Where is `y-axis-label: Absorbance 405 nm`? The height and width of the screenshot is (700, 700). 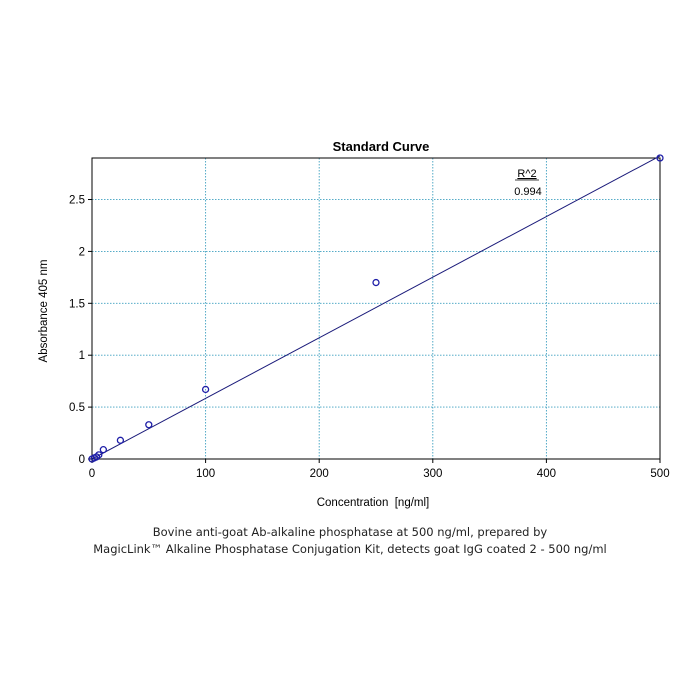
y-axis-label: Absorbance 405 nm is located at coordinates (44, 311).